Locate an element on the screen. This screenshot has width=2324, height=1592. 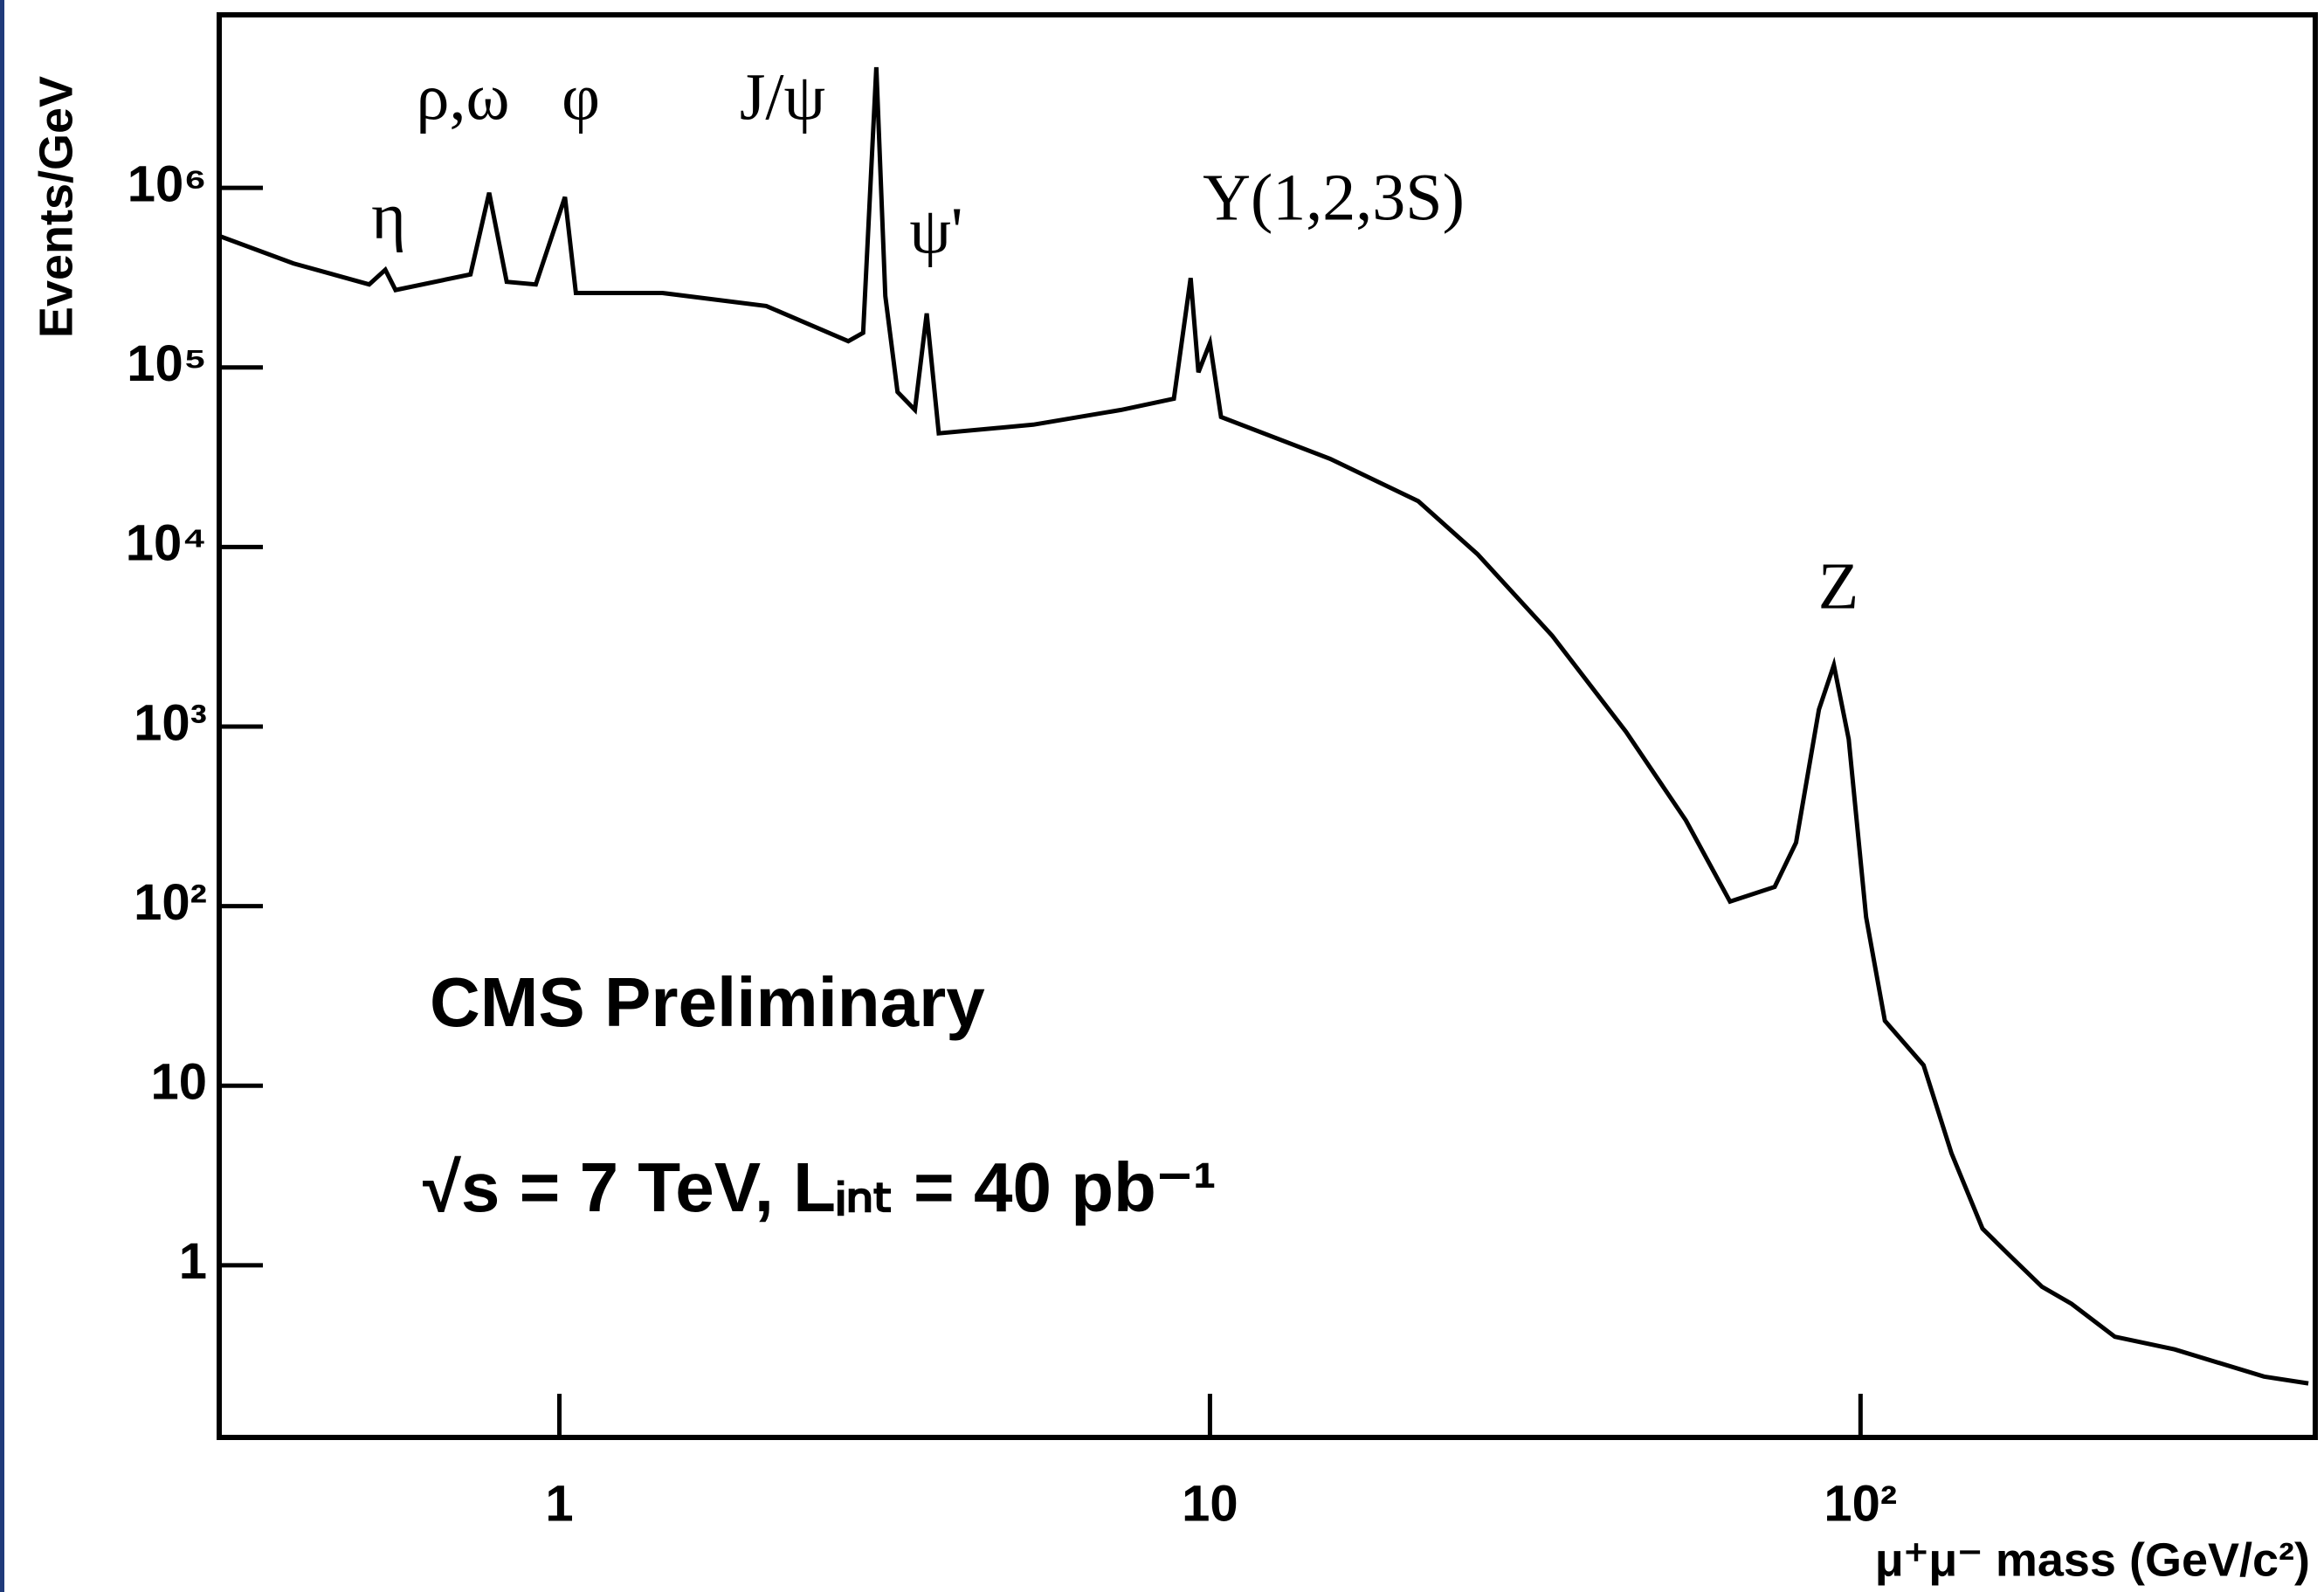
annotation: φ is located at coordinates (581, 97).